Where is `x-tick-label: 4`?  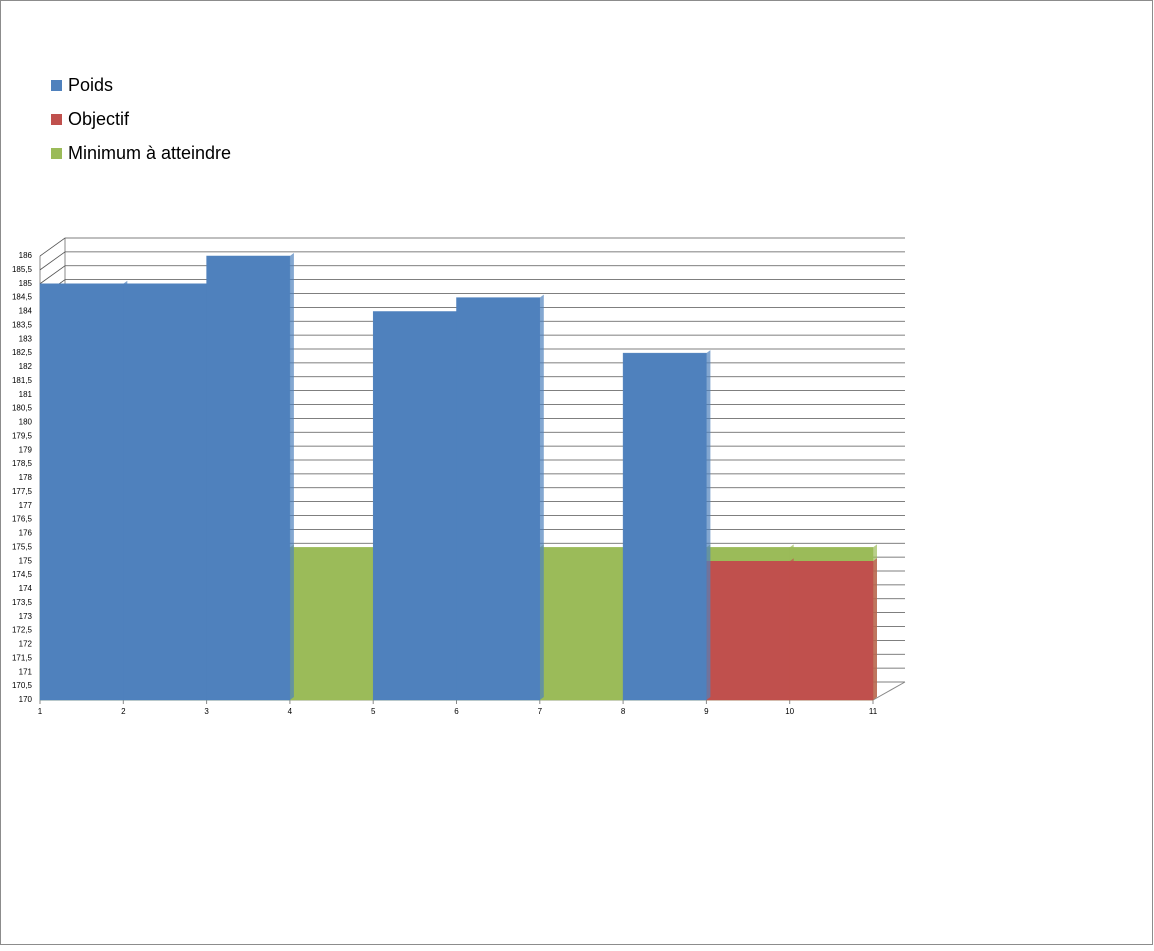 x-tick-label: 4 is located at coordinates (290, 711).